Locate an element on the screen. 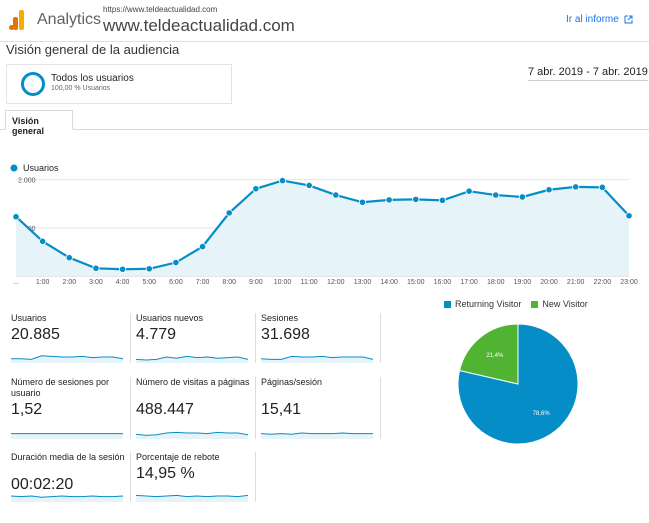 This screenshot has width=649, height=523. metric-label: Sesiones is located at coordinates (280, 318).